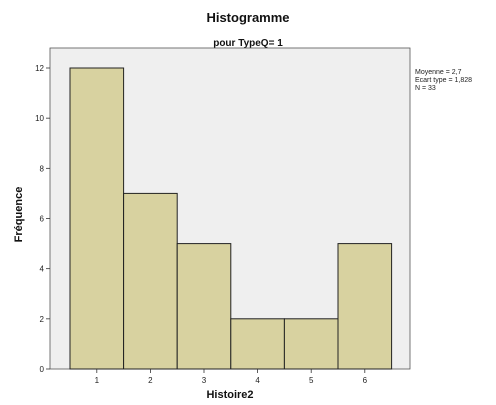  Describe the element at coordinates (97, 380) in the screenshot. I see `x-tick-label-1: 1` at that location.